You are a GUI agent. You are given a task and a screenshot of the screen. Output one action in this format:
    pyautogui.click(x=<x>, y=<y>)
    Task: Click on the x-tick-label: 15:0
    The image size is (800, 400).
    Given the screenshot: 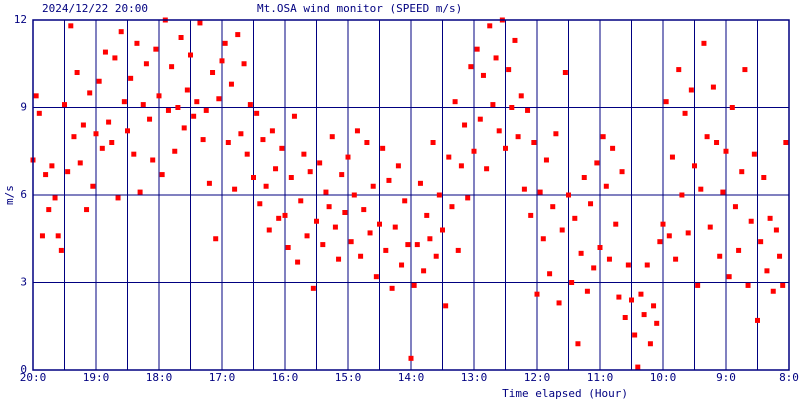 What is the action you would take?
    pyautogui.click(x=348, y=377)
    